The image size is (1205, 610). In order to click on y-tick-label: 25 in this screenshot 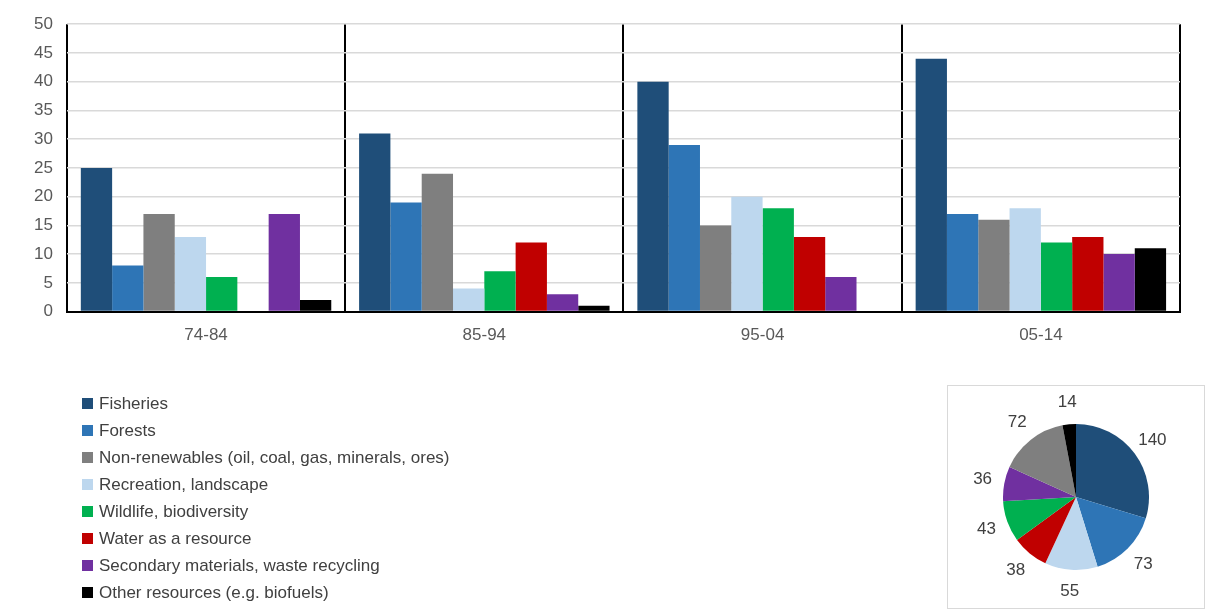, I will do `click(43, 167)`.